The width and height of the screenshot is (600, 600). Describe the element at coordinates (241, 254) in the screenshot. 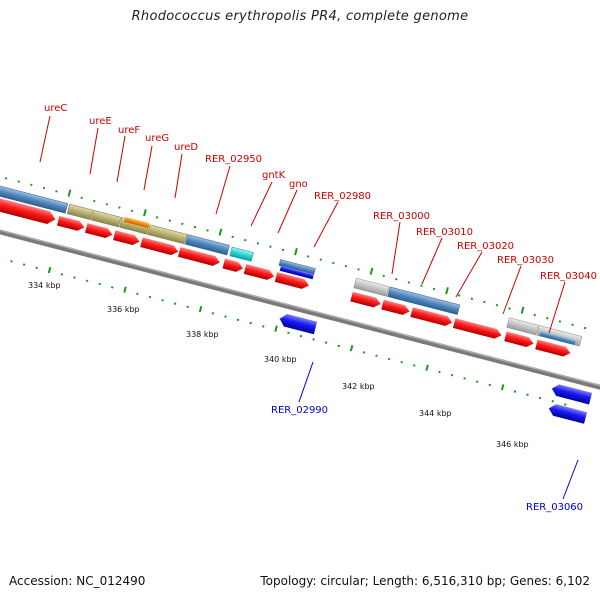

I see `gene-box-gntK` at that location.